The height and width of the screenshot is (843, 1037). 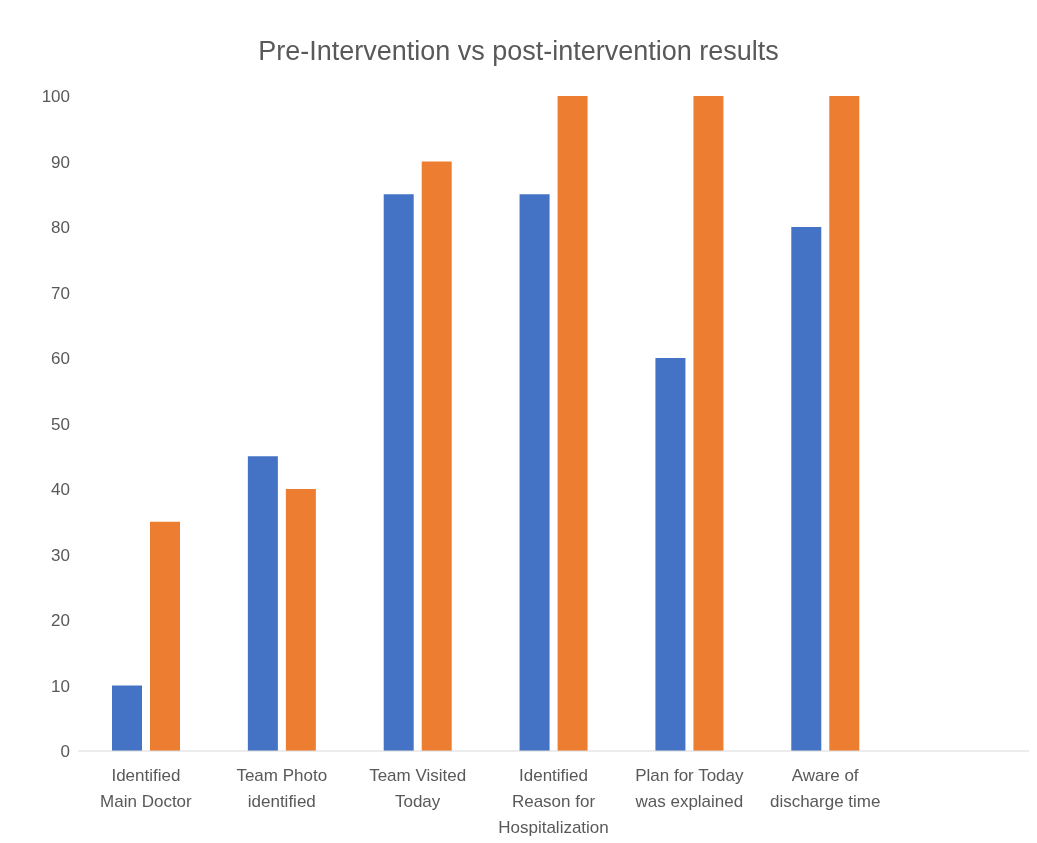 What do you see at coordinates (282, 788) in the screenshot?
I see `x-tick-label: Team Photo identified` at bounding box center [282, 788].